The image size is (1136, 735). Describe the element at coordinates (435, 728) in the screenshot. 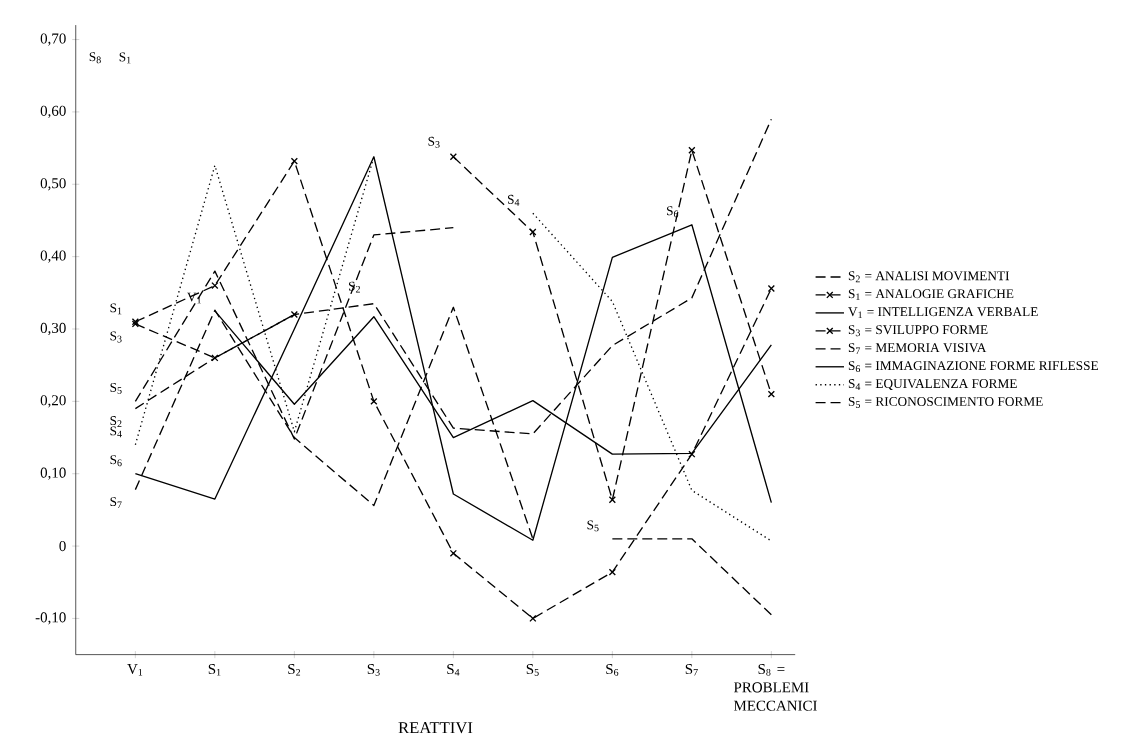

I see `x-axis-title: REATTIVI` at that location.